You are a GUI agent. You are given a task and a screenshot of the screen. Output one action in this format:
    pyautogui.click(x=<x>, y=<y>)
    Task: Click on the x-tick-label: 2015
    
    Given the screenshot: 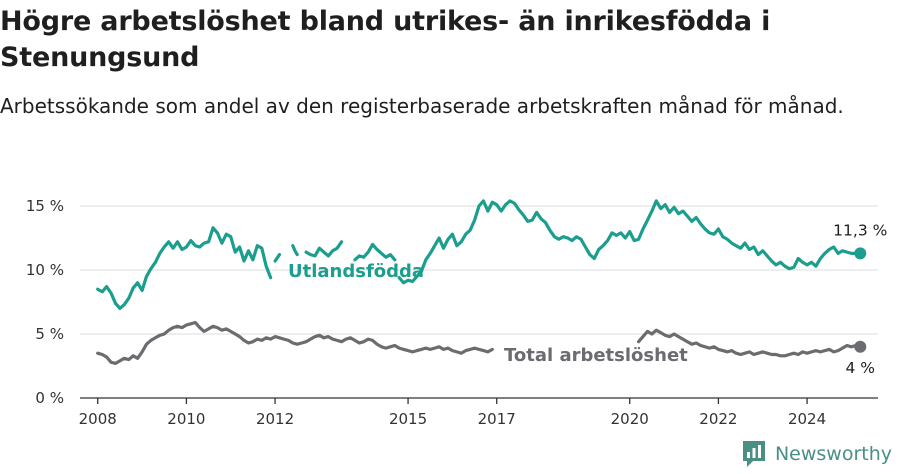 What is the action you would take?
    pyautogui.click(x=408, y=419)
    